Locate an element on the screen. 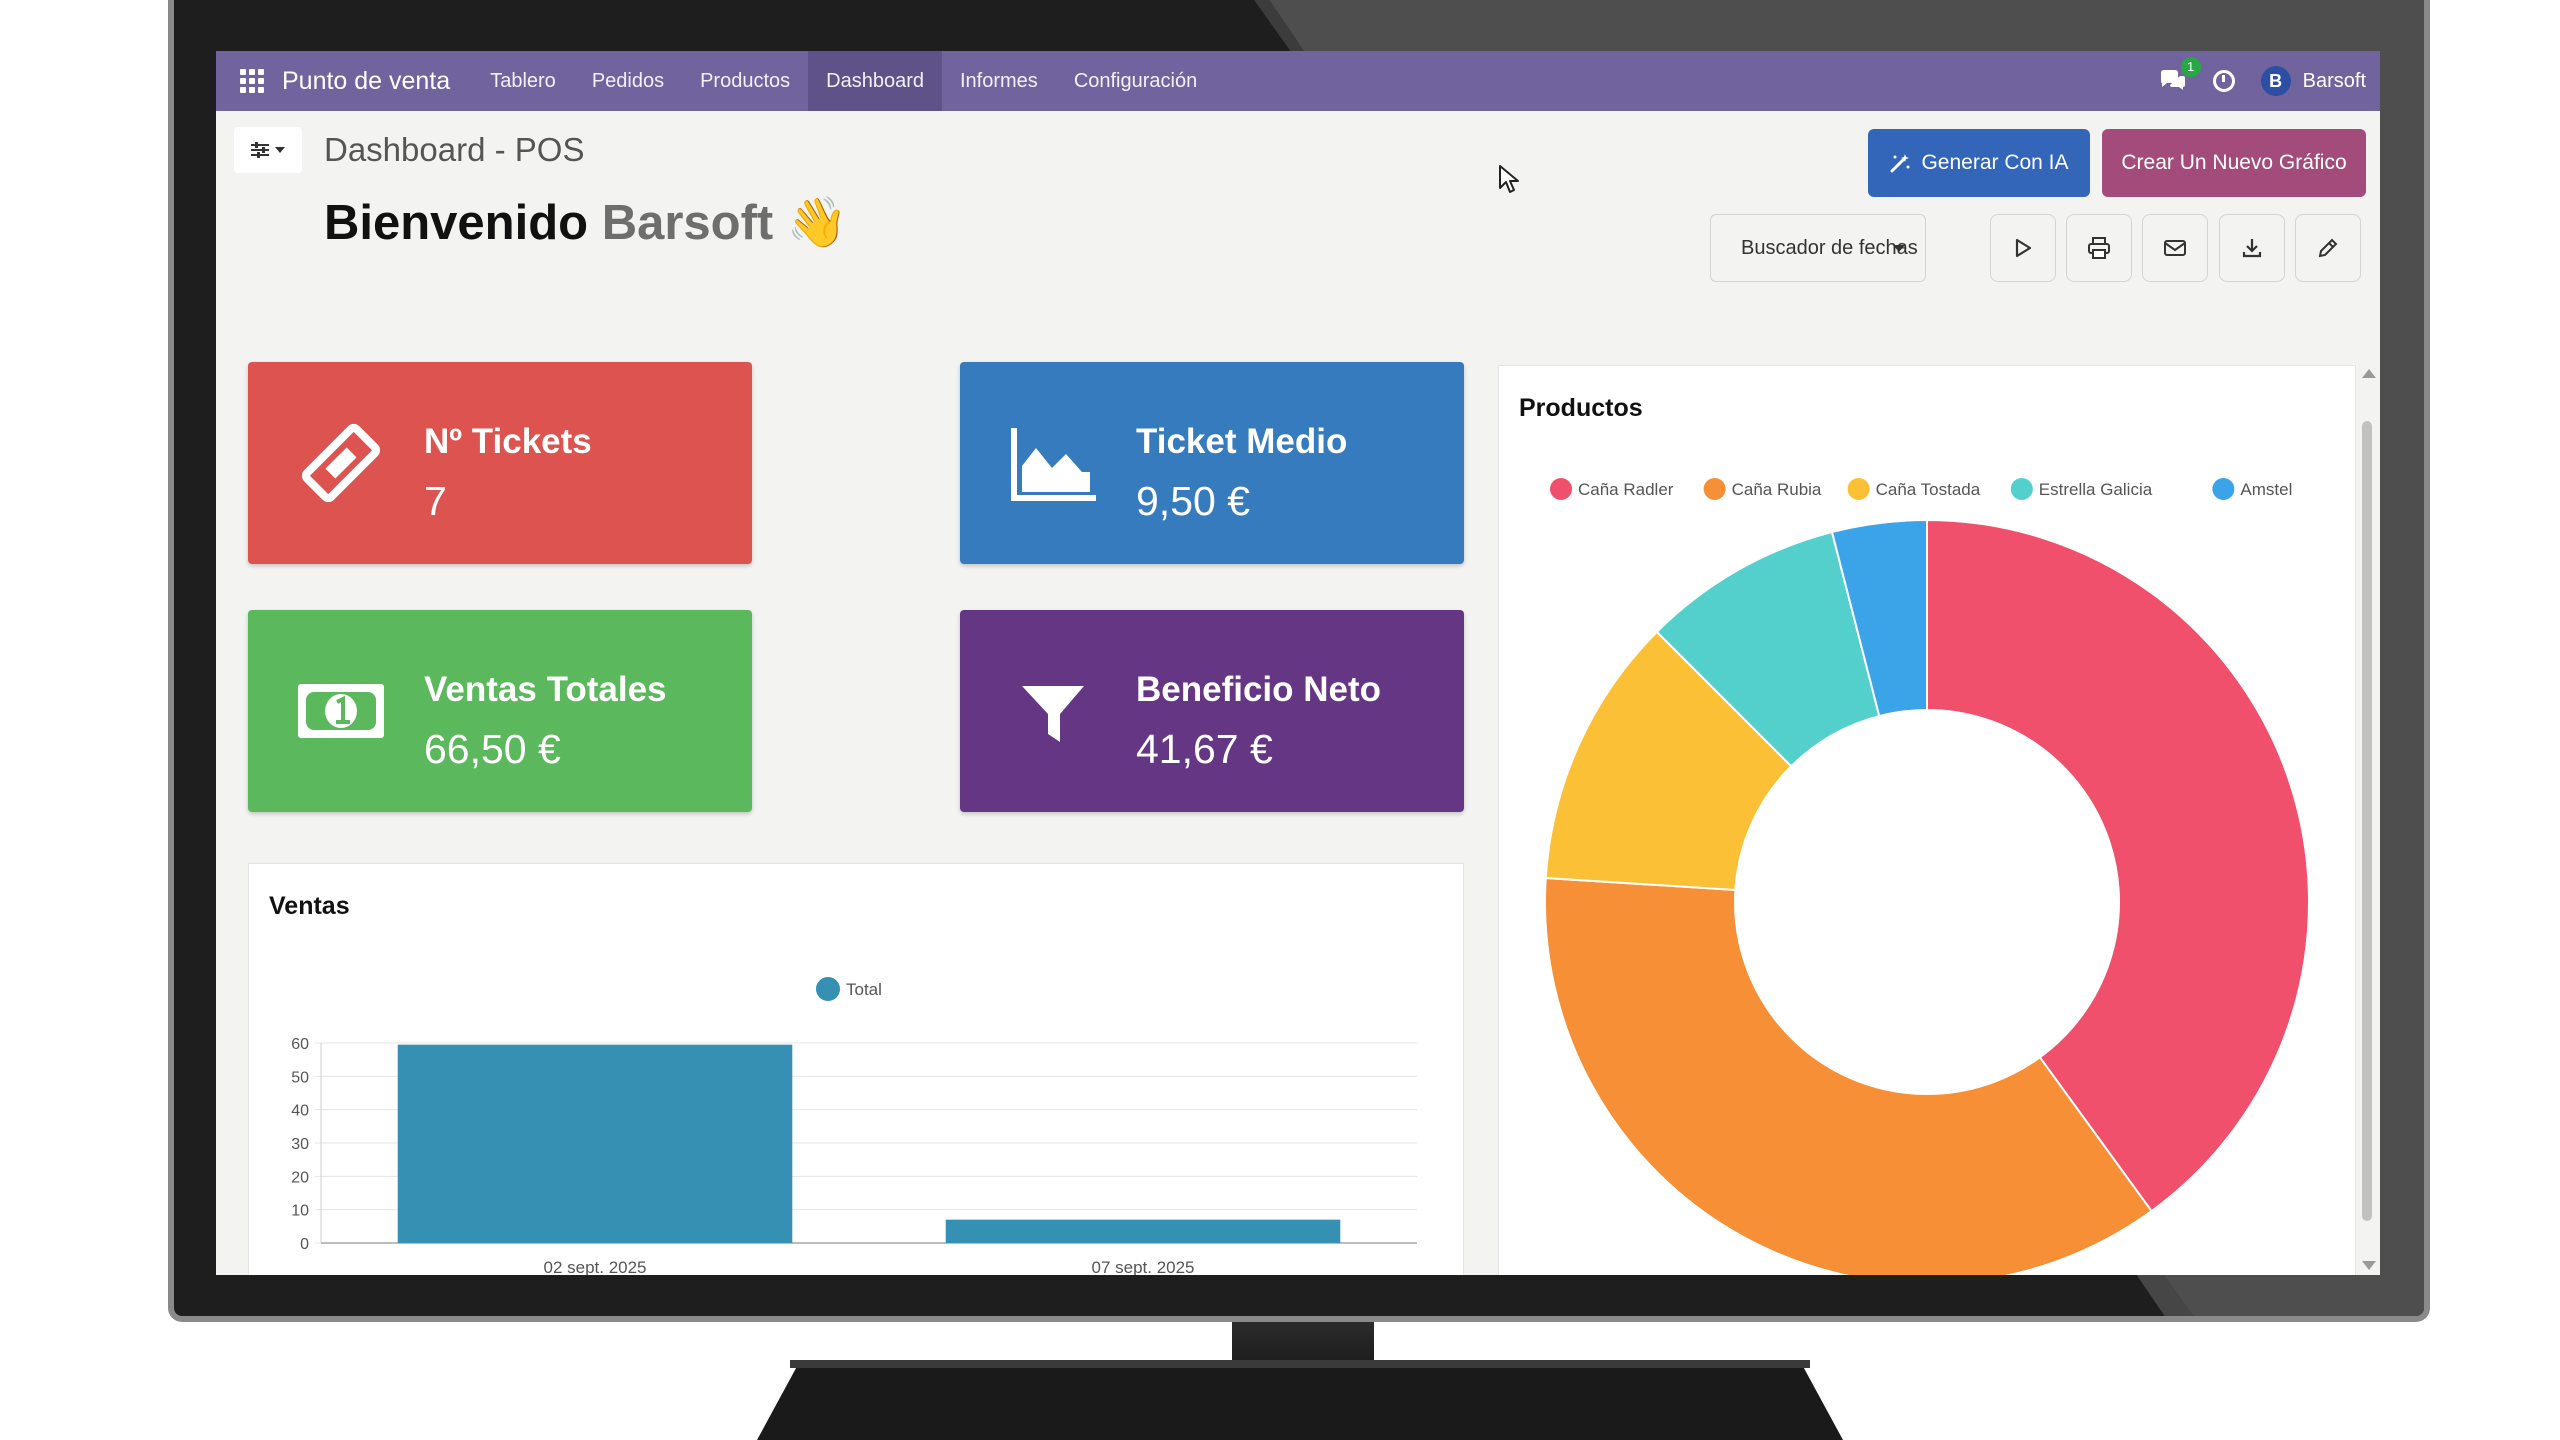  money-bill-icon is located at coordinates (341, 711).